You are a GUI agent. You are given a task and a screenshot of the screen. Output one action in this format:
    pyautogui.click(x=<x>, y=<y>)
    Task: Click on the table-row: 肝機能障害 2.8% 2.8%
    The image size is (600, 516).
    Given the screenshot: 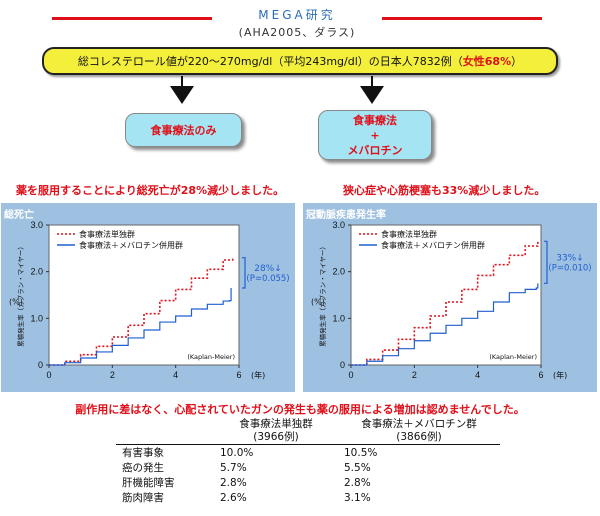 What is the action you would take?
    pyautogui.click(x=308, y=482)
    